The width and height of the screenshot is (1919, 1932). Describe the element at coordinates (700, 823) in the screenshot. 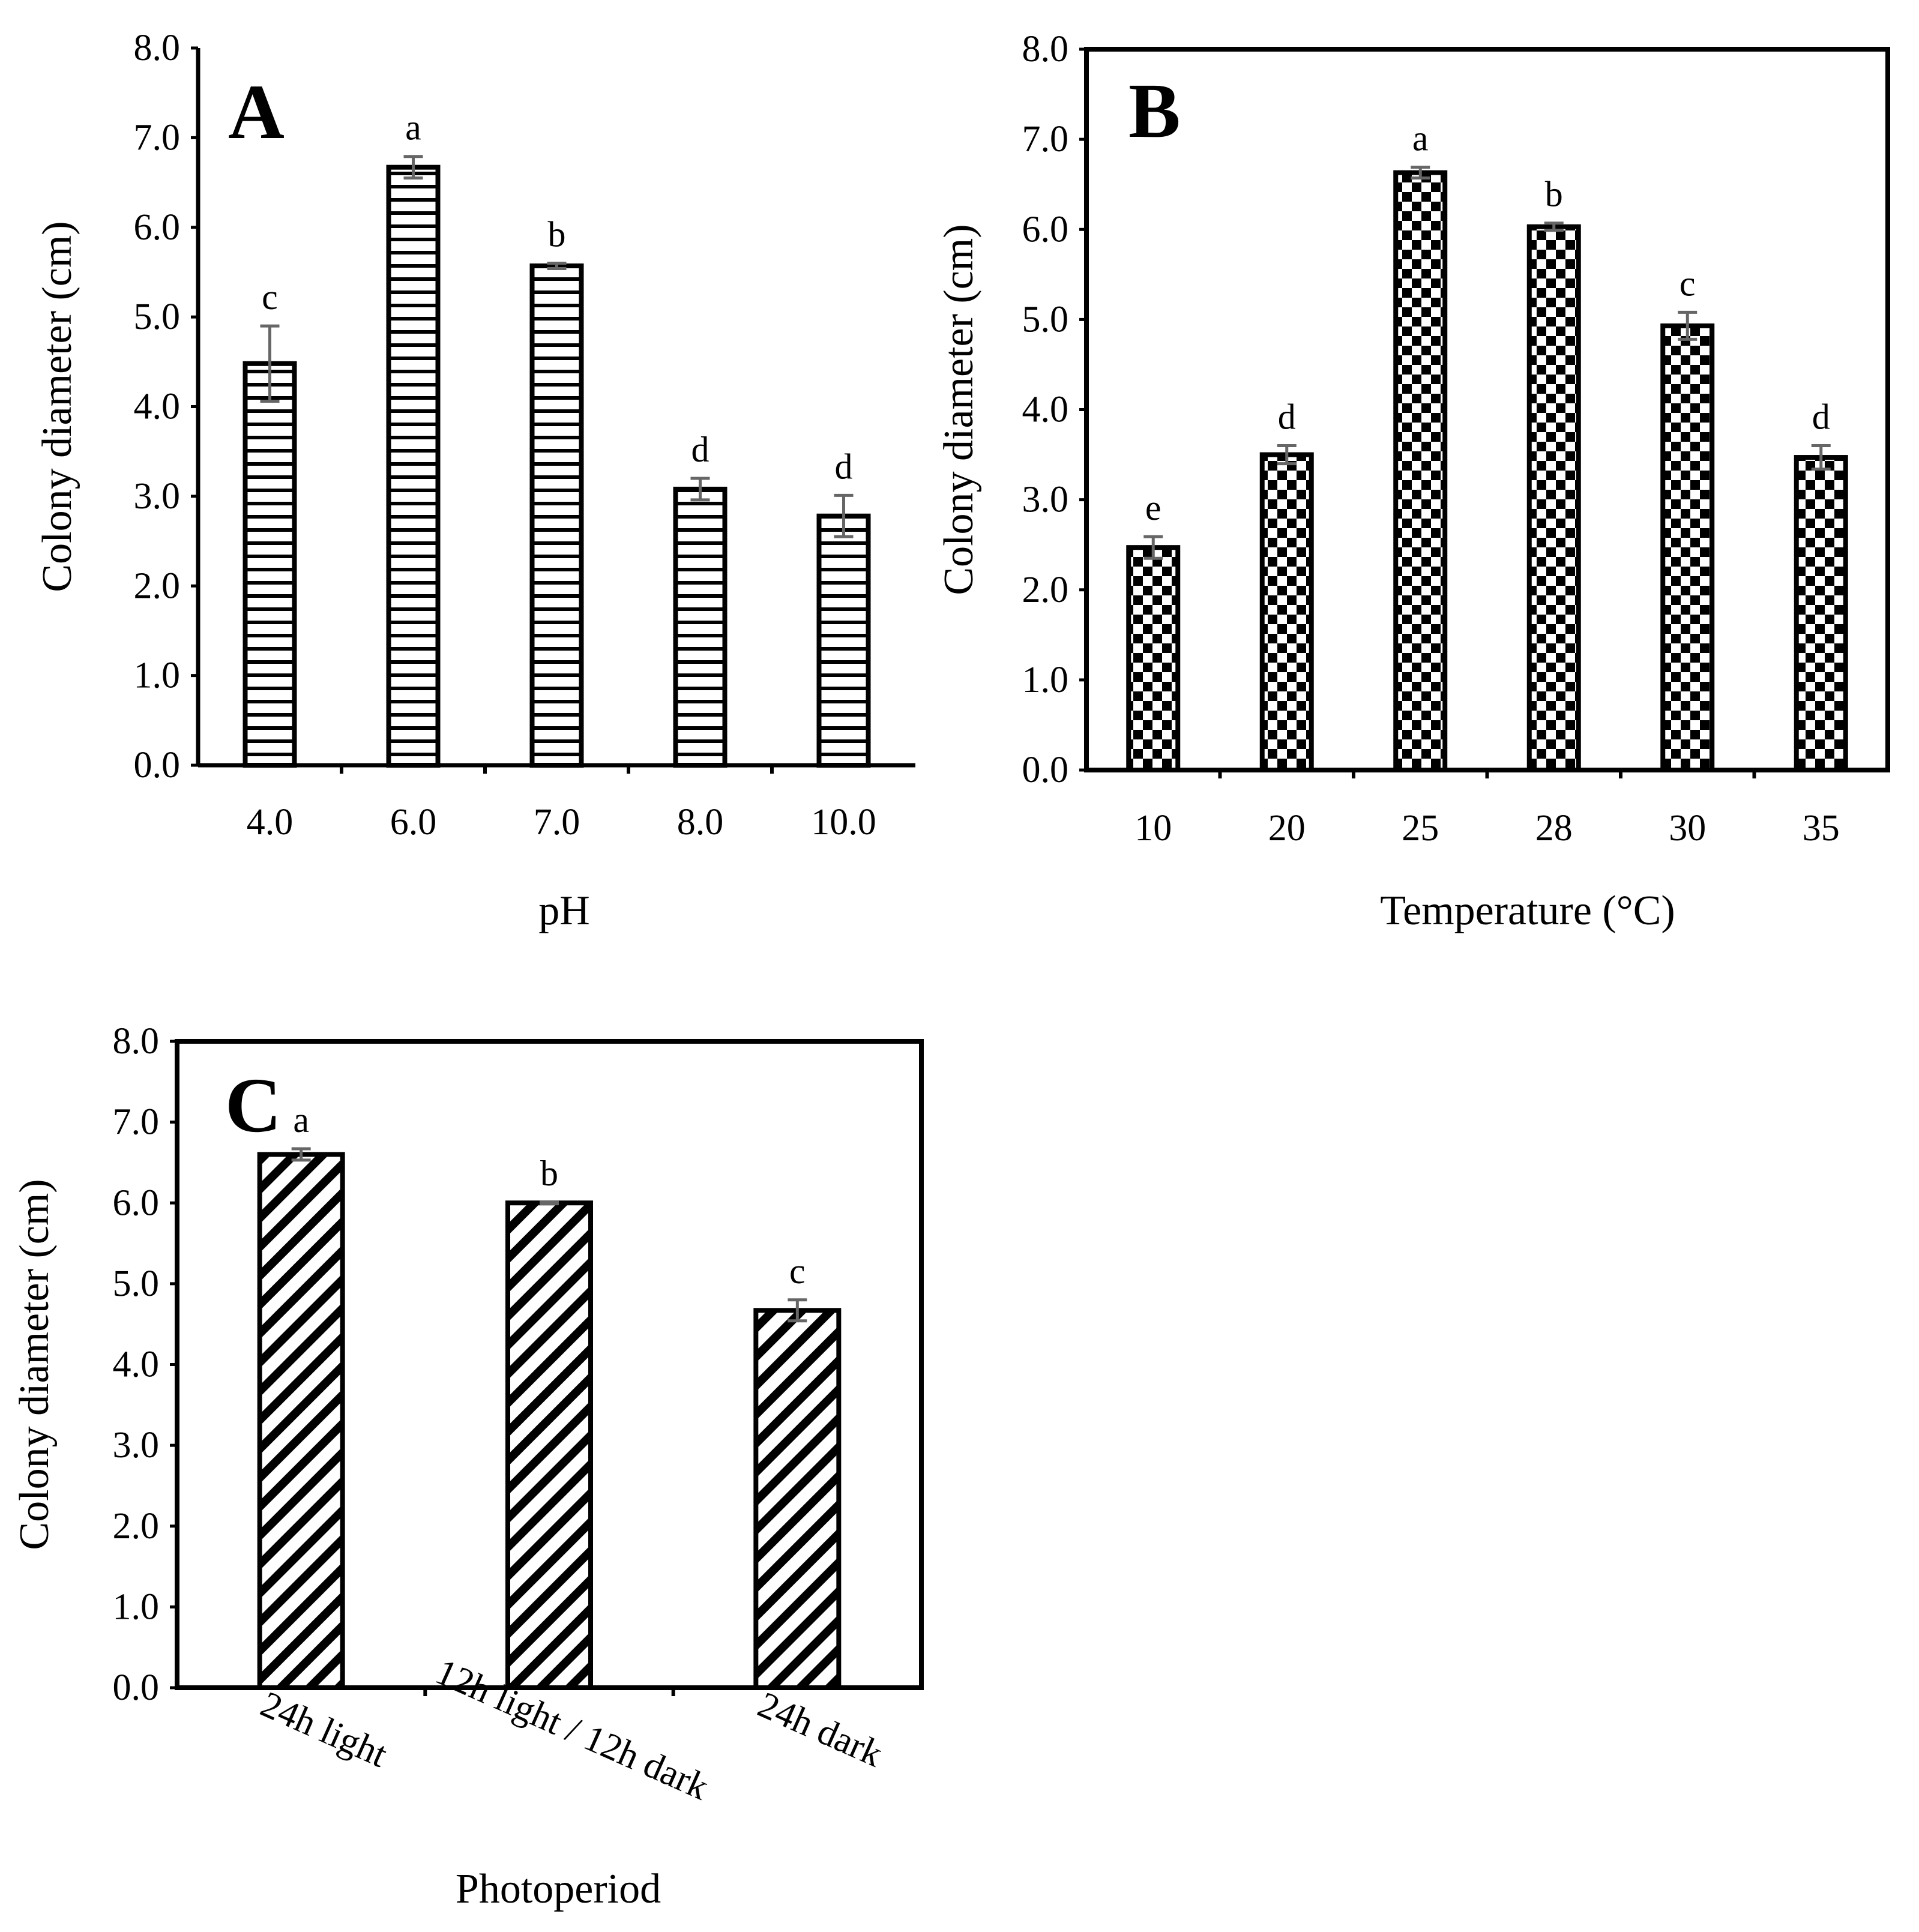

I see `x-tick-label: 8.0` at that location.